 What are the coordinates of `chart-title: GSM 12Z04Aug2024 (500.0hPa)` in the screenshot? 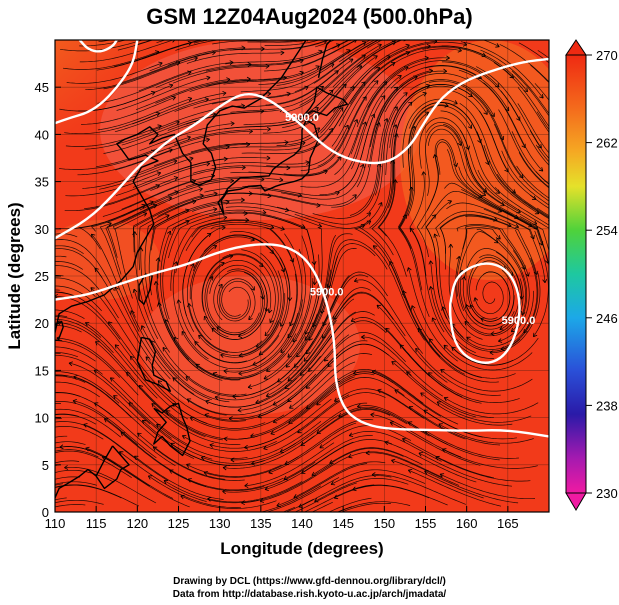 It's located at (309, 16).